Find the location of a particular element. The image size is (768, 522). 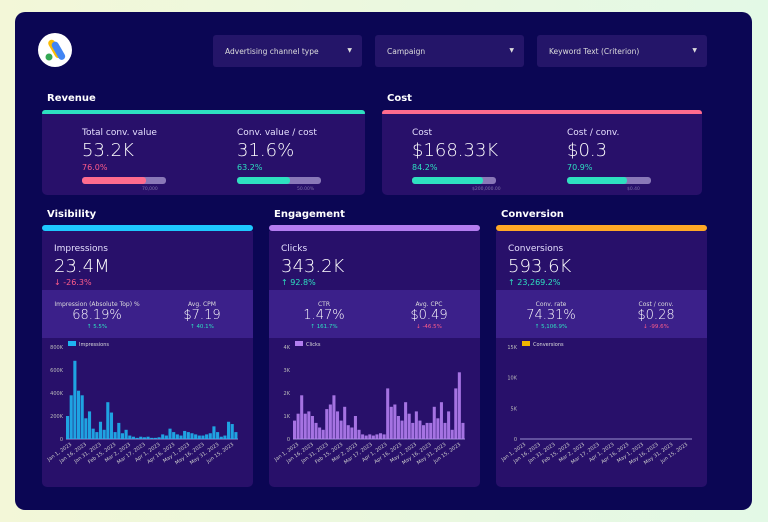

filter-label: Keyword Text (Criterion) is located at coordinates (594, 51).